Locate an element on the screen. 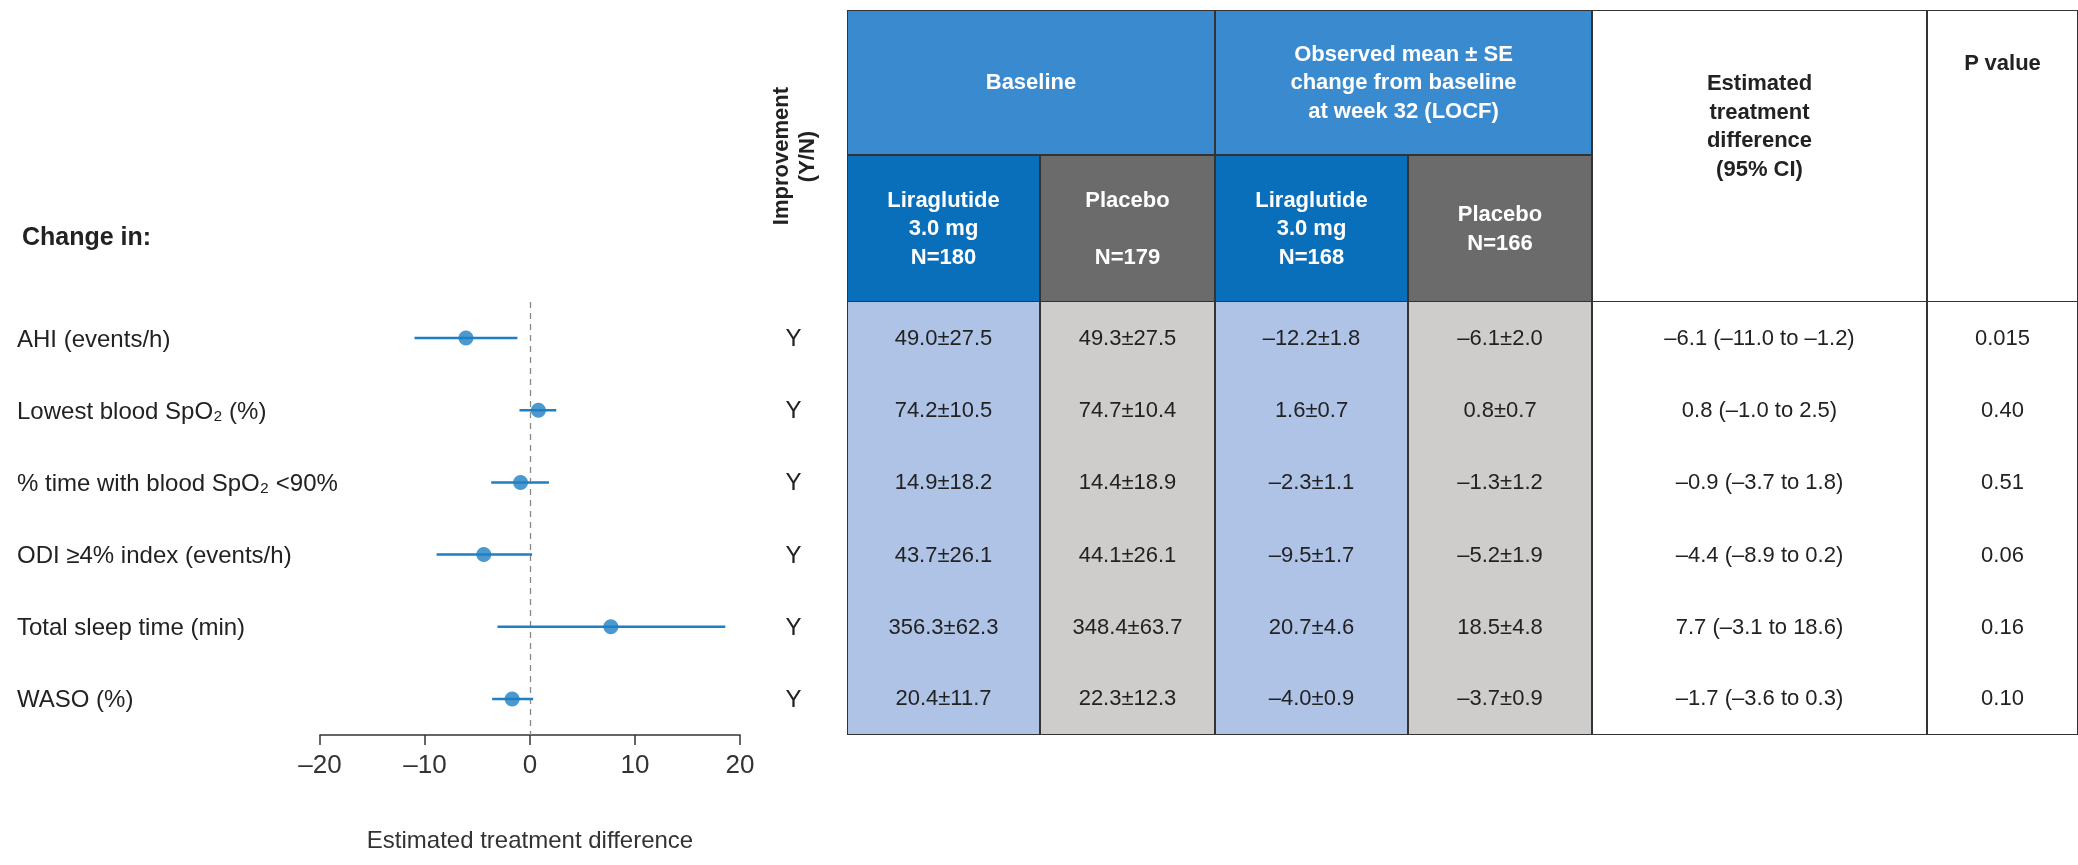 Image resolution: width=2078 pixels, height=865 pixels. text: 49.3±27.5 is located at coordinates (1127, 338).